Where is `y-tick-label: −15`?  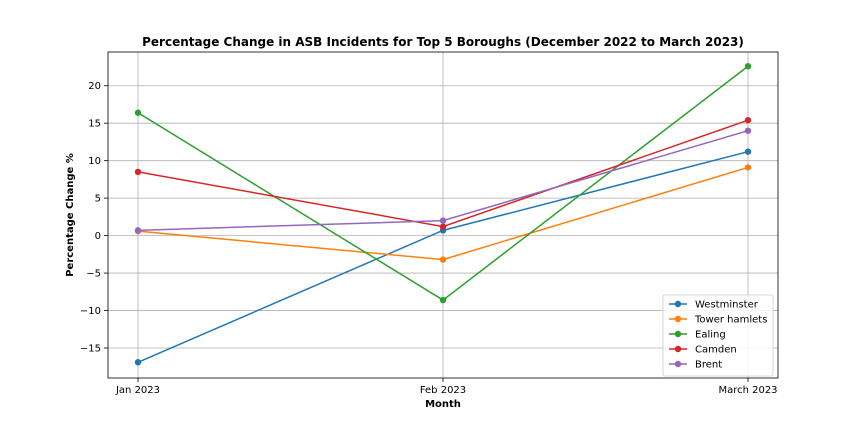 y-tick-label: −15 is located at coordinates (90, 349).